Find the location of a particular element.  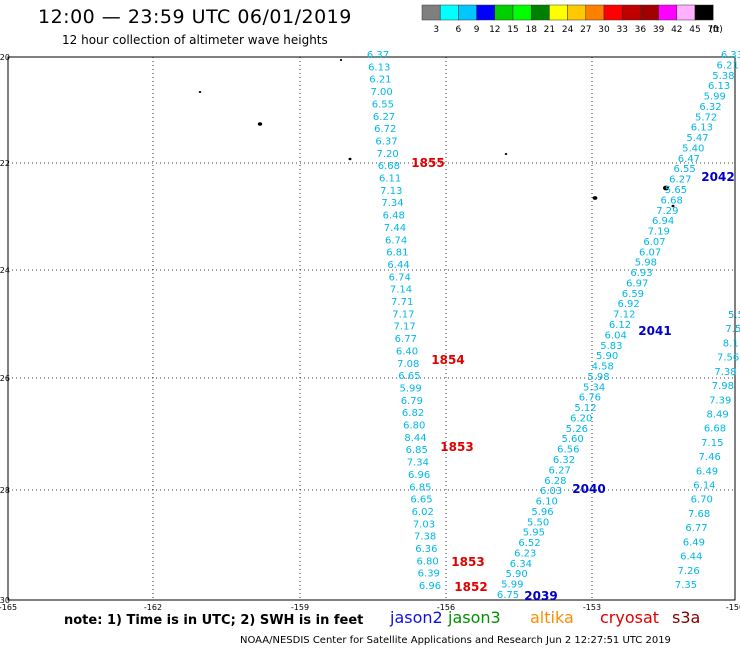

wave-height-value: 5.5 is located at coordinates (734, 315).